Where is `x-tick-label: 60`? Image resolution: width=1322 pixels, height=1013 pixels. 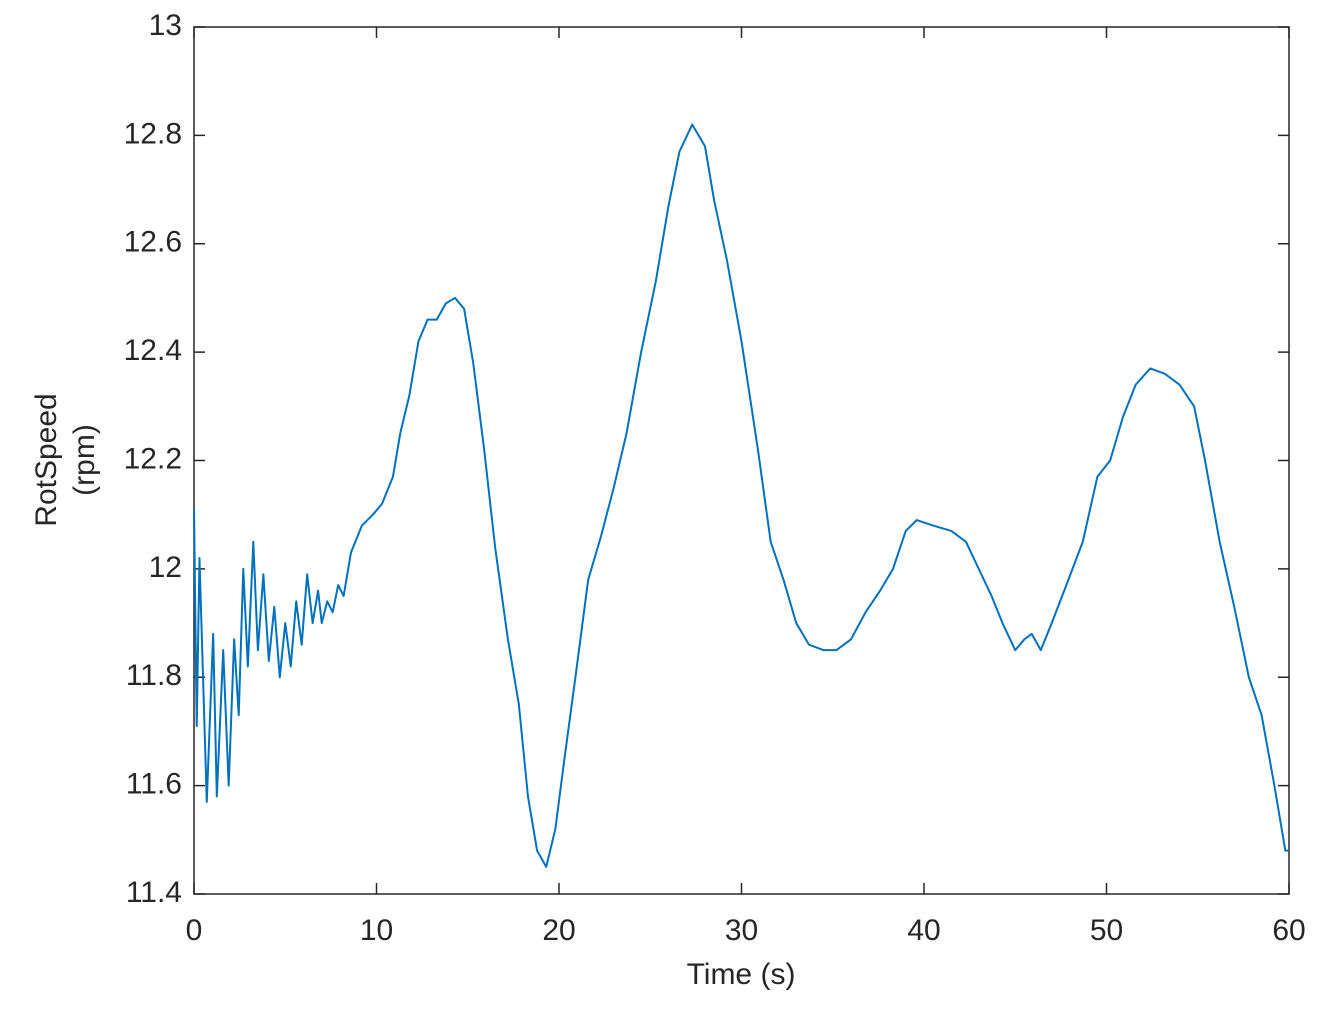
x-tick-label: 60 is located at coordinates (1288, 930).